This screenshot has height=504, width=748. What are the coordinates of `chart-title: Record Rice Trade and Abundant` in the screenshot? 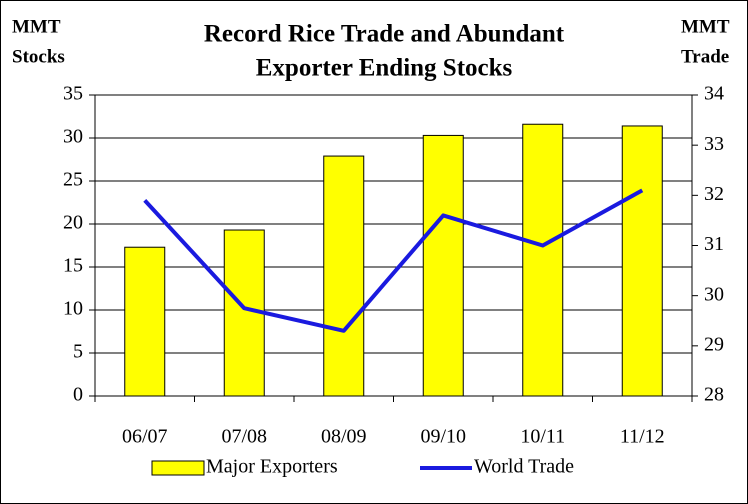 It's located at (384, 34).